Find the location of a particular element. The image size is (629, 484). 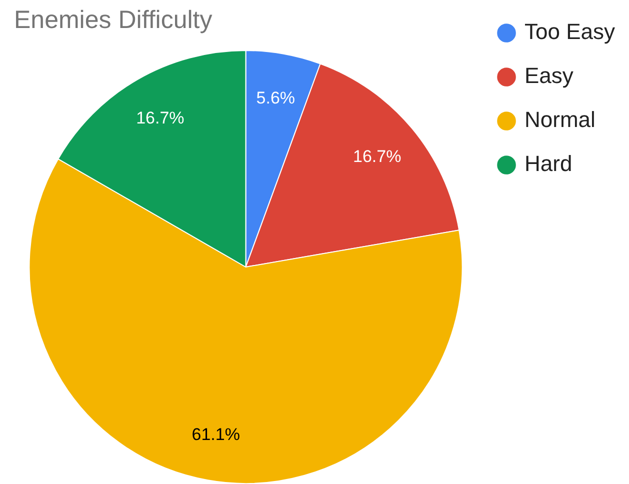

legend-label: Hard is located at coordinates (548, 163).